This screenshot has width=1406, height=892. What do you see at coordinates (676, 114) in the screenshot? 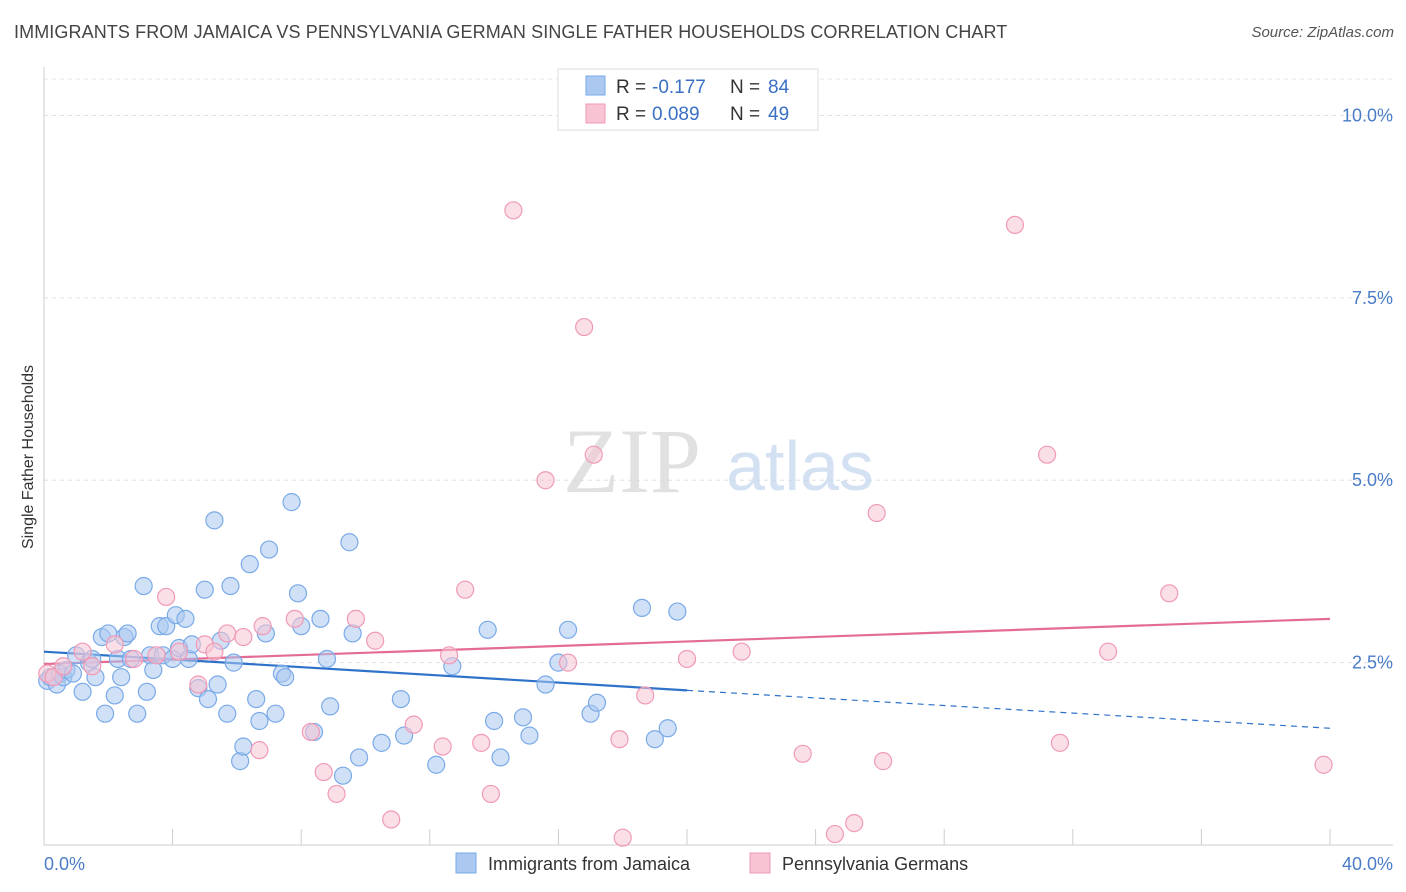
I see `legend-r-value-2: 0.089` at bounding box center [676, 114].